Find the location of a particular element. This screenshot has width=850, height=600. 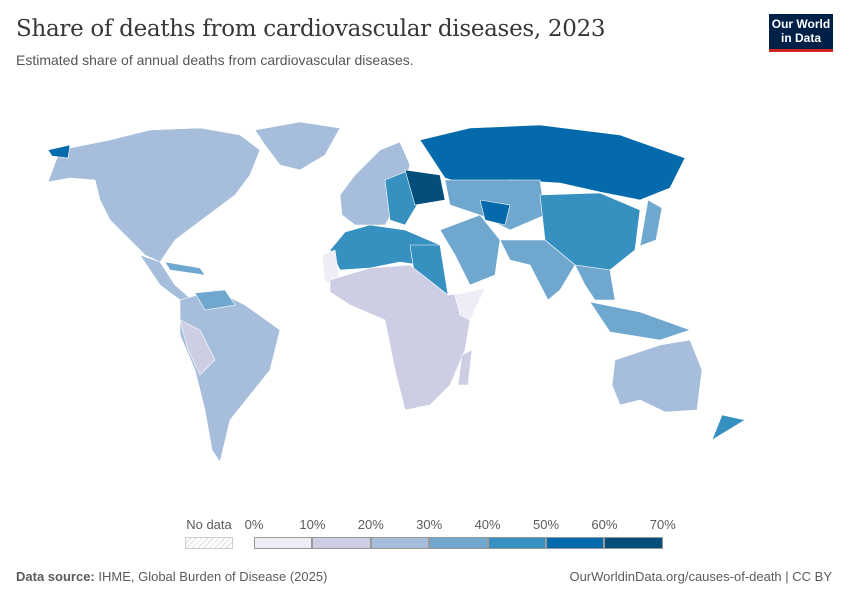

country-madagascar is located at coordinates (465, 367).